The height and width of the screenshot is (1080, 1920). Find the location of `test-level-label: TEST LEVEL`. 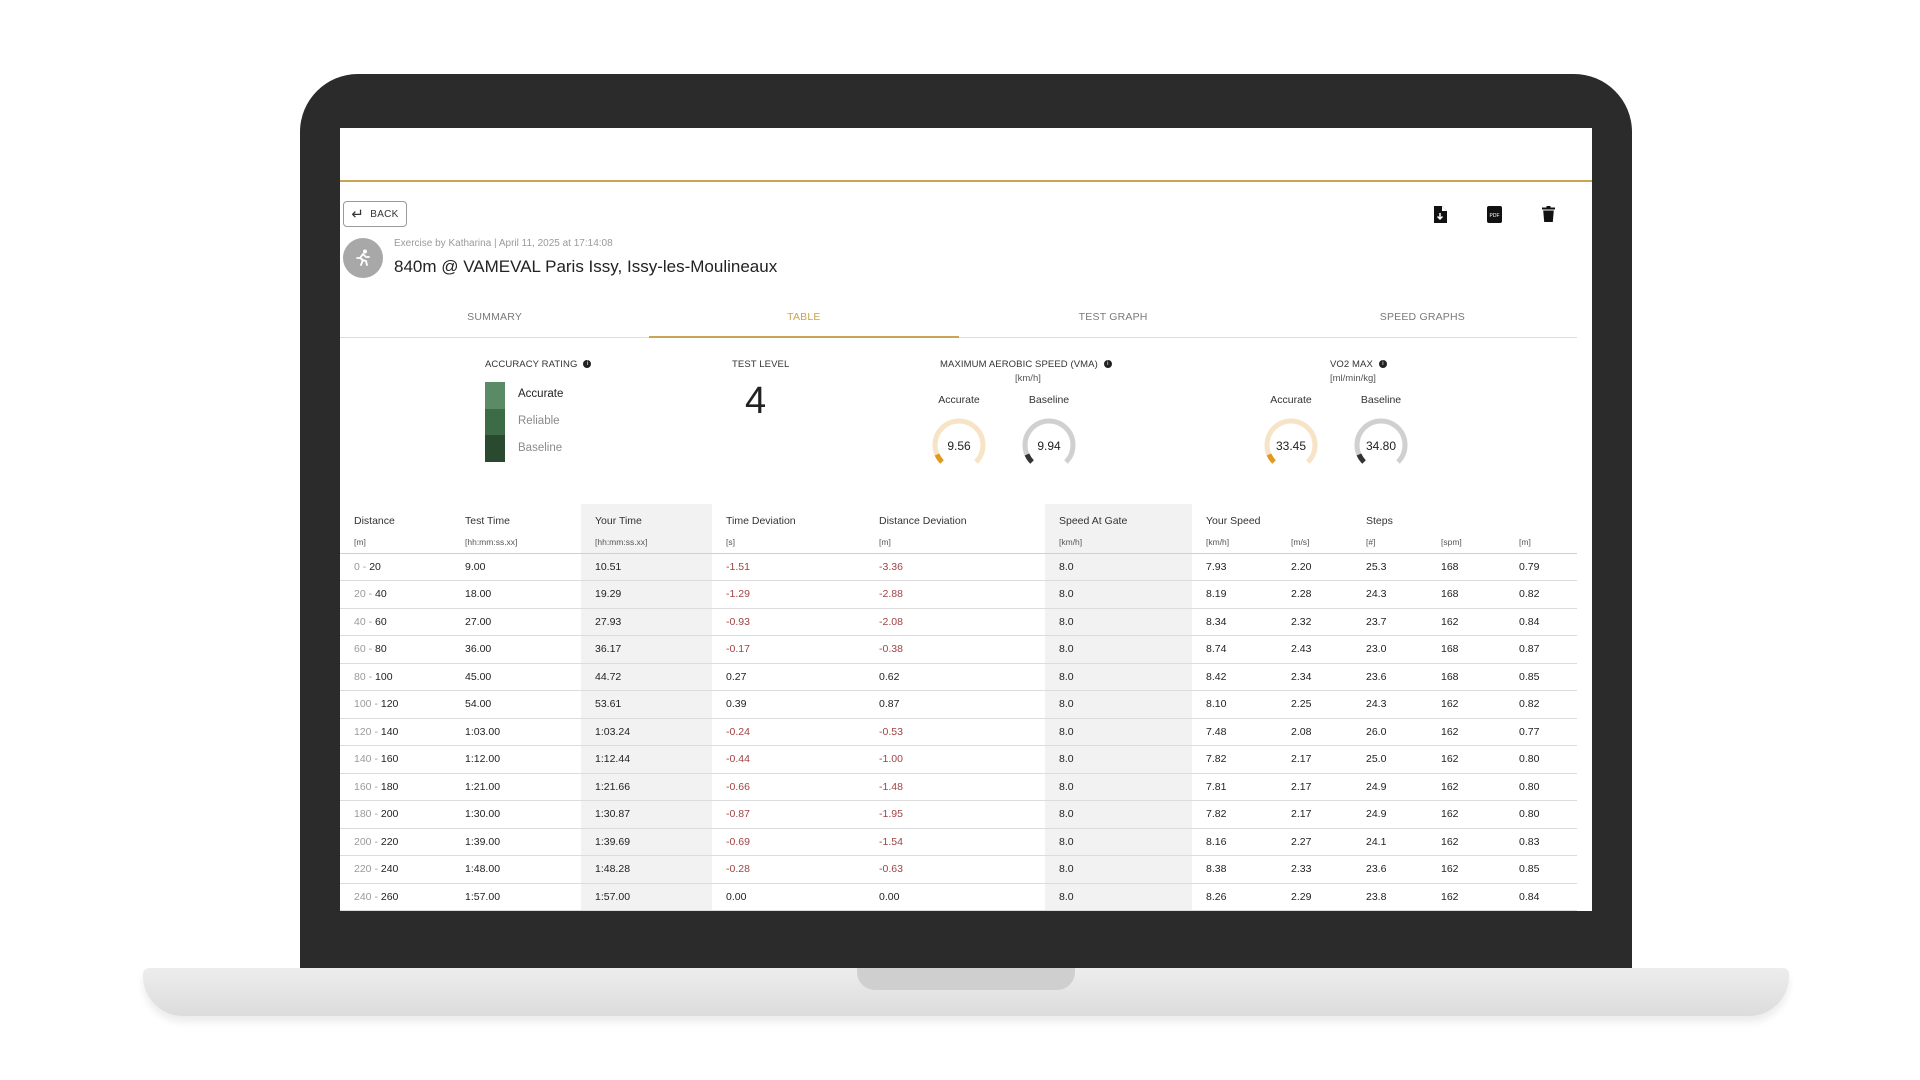

test-level-label: TEST LEVEL is located at coordinates (761, 364).